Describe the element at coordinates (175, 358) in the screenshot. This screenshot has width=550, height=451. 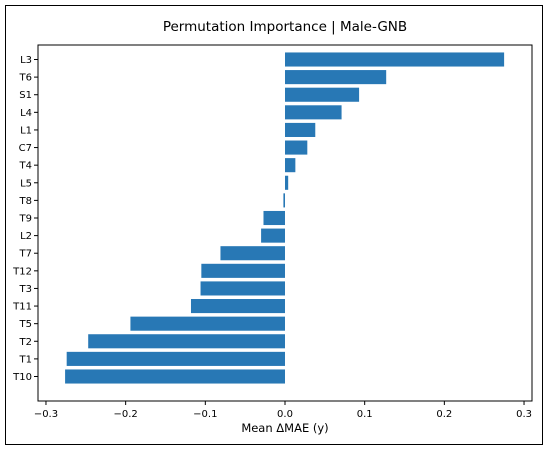
I see `bar-t1` at that location.